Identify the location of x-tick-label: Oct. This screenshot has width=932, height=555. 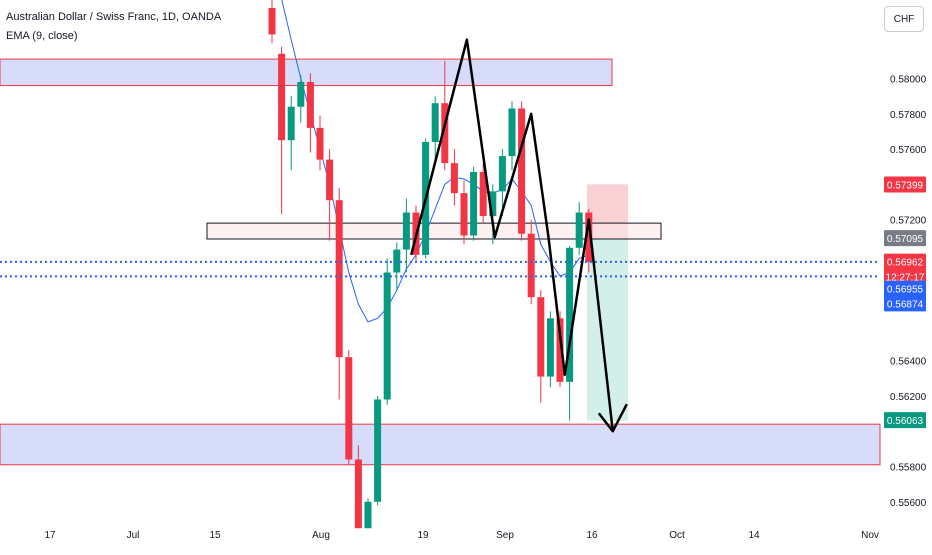
(677, 535).